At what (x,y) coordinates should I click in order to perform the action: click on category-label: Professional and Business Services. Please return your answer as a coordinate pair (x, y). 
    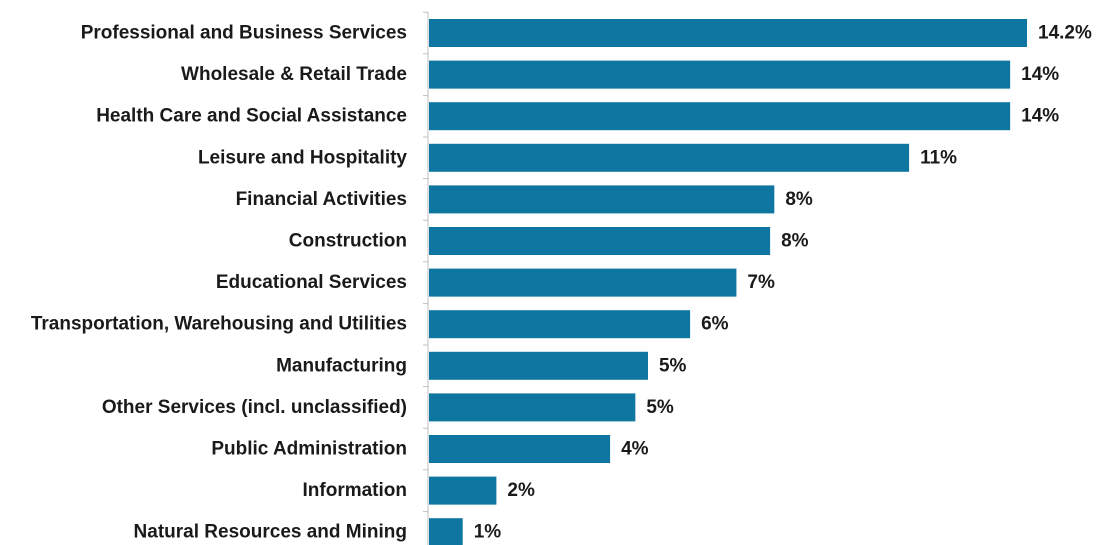
    Looking at the image, I should click on (244, 33).